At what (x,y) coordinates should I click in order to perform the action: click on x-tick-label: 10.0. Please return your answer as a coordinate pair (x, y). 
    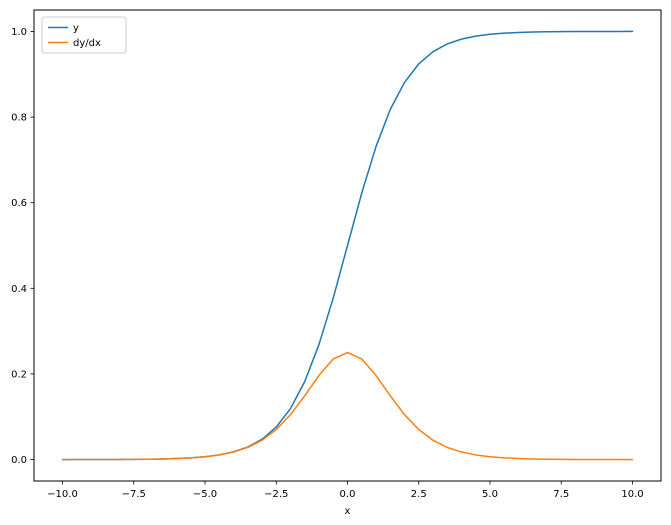
    Looking at the image, I should click on (632, 494).